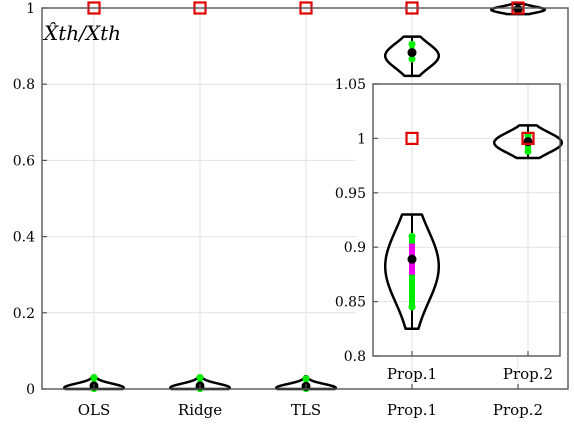  Describe the element at coordinates (24, 314) in the screenshot. I see `y-tick-label: 0.2` at that location.